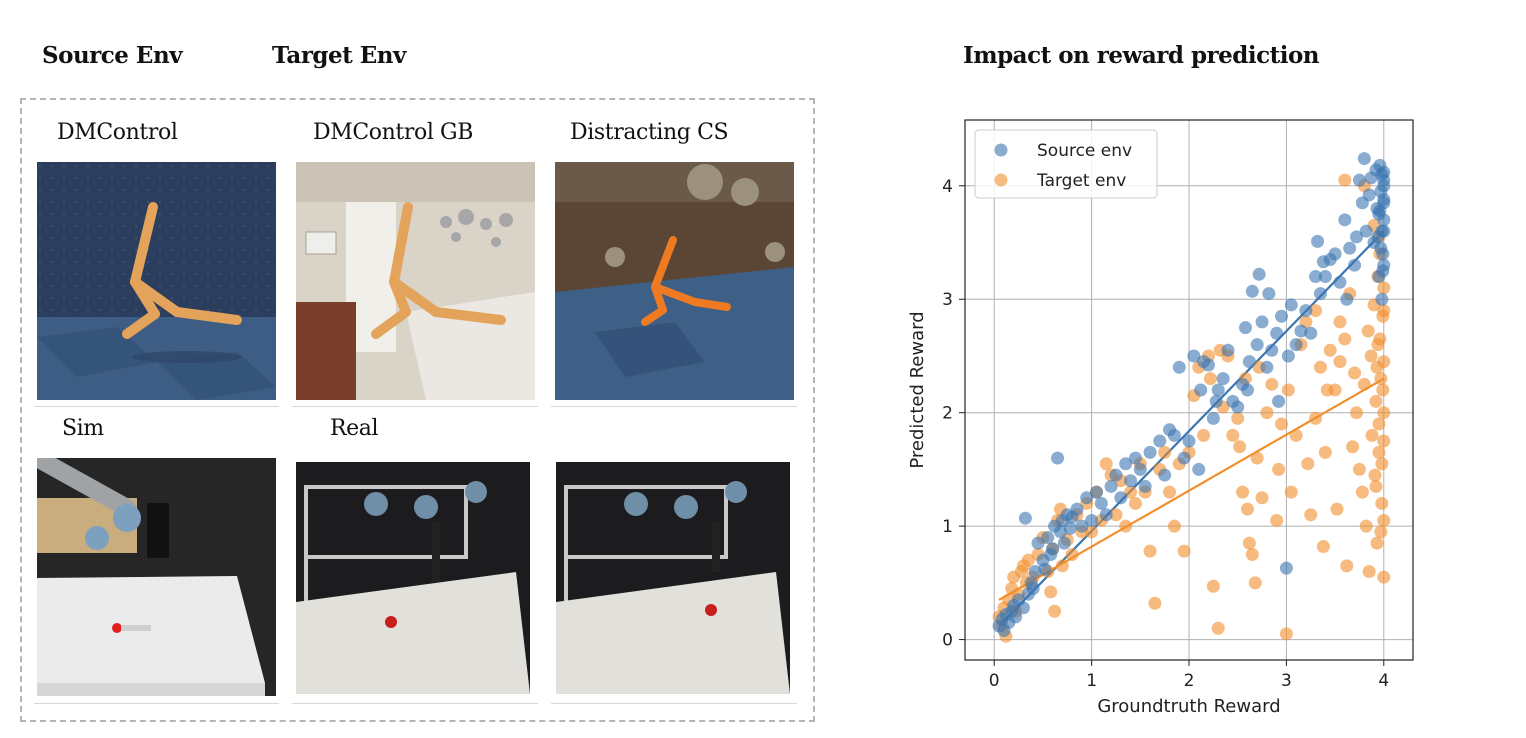 The height and width of the screenshot is (738, 1526). I want to click on y-tick-label: 1, so click(947, 527).